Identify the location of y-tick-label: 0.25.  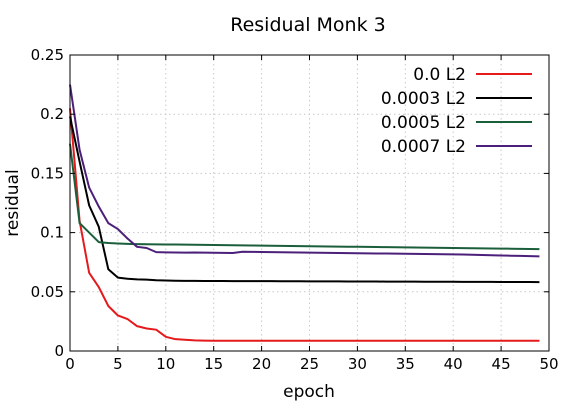
(47, 55).